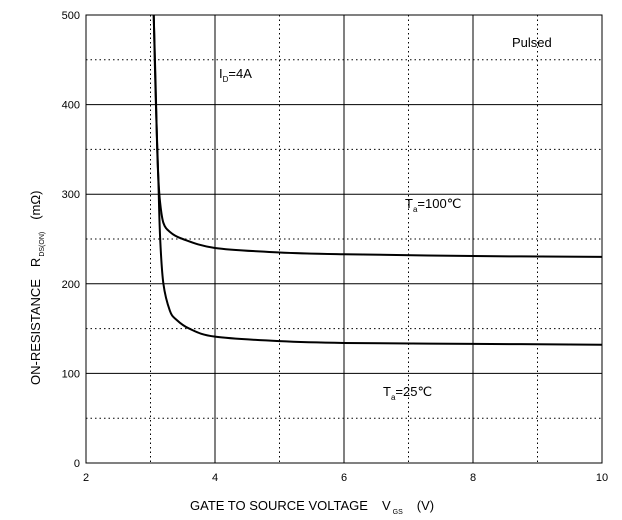  I want to click on id-symbol: I, so click(221, 73).